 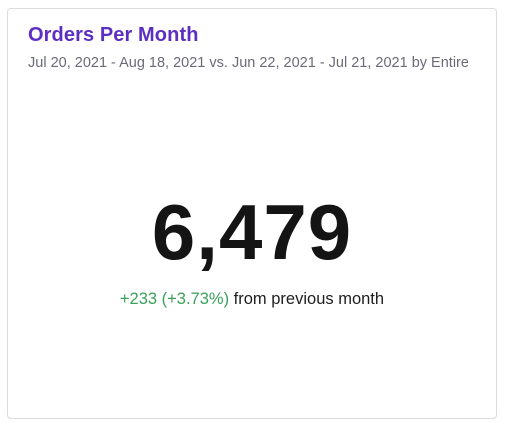 What do you see at coordinates (309, 299) in the screenshot?
I see `comparison-suffix: from previous month` at bounding box center [309, 299].